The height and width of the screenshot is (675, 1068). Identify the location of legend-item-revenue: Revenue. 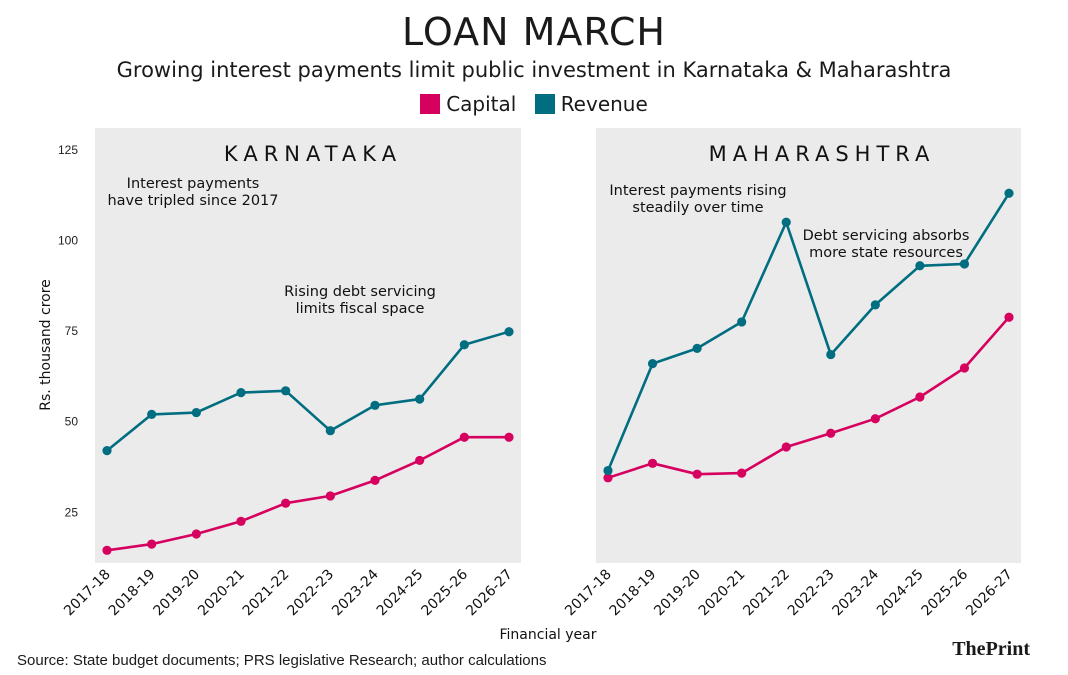
(591, 104).